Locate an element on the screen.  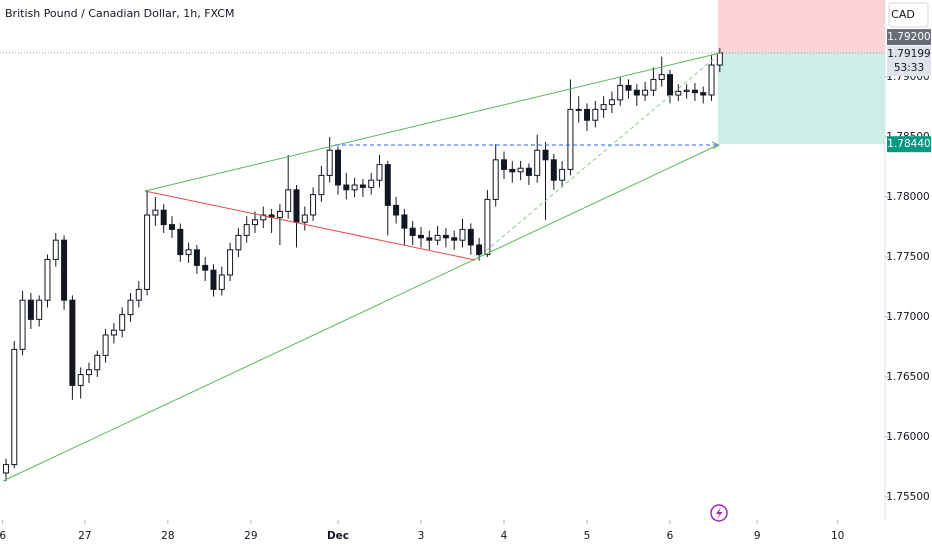
lightning-icon is located at coordinates (719, 513).